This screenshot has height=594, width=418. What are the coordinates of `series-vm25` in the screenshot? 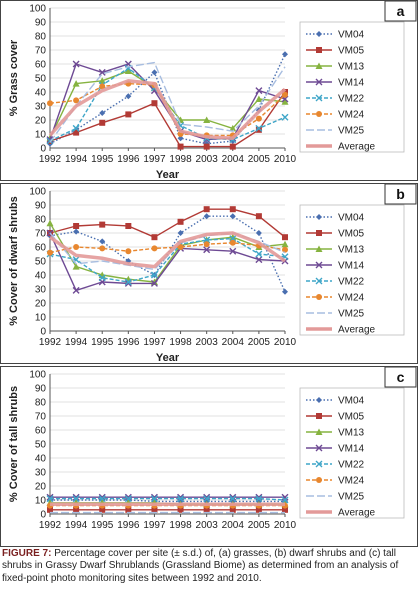 It's located at (167, 102).